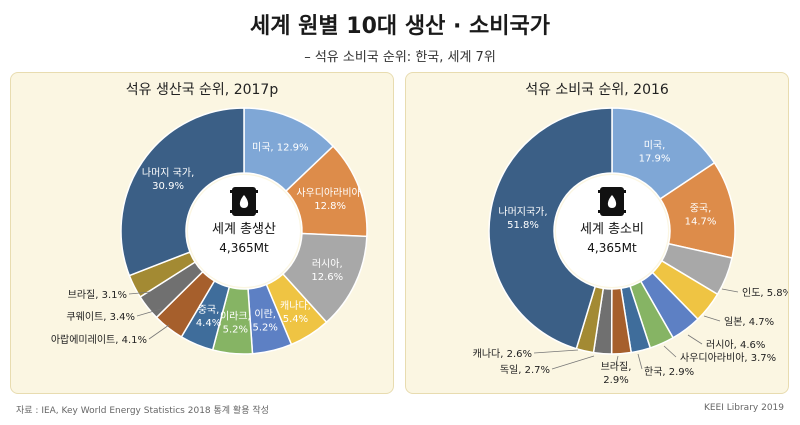  Describe the element at coordinates (522, 212) in the screenshot. I see `slice-label-name: 나머지국가,` at that location.